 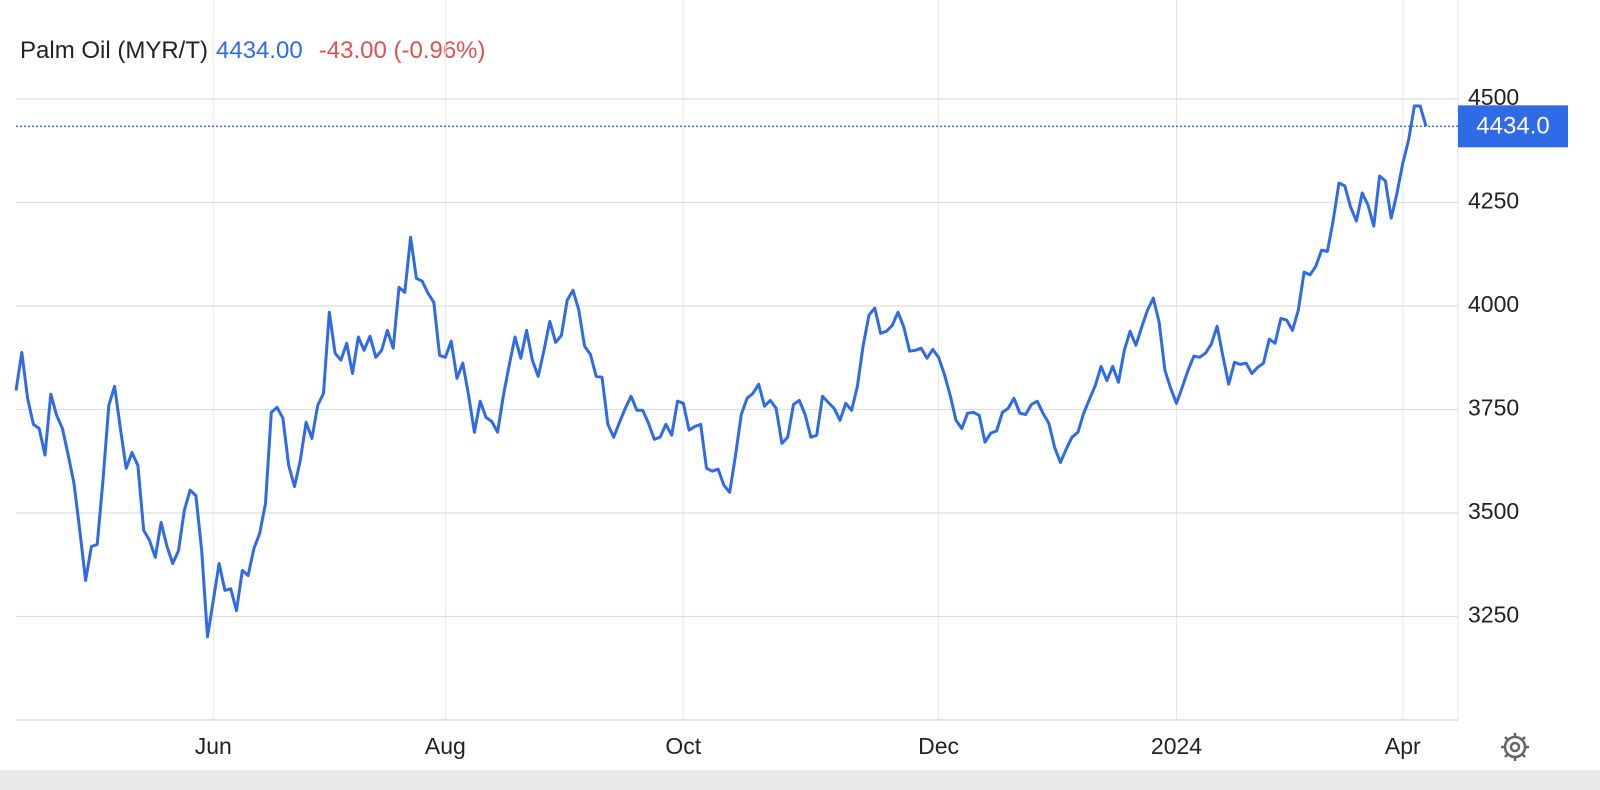 I want to click on y-tick-label: 3750, so click(x=1493, y=408).